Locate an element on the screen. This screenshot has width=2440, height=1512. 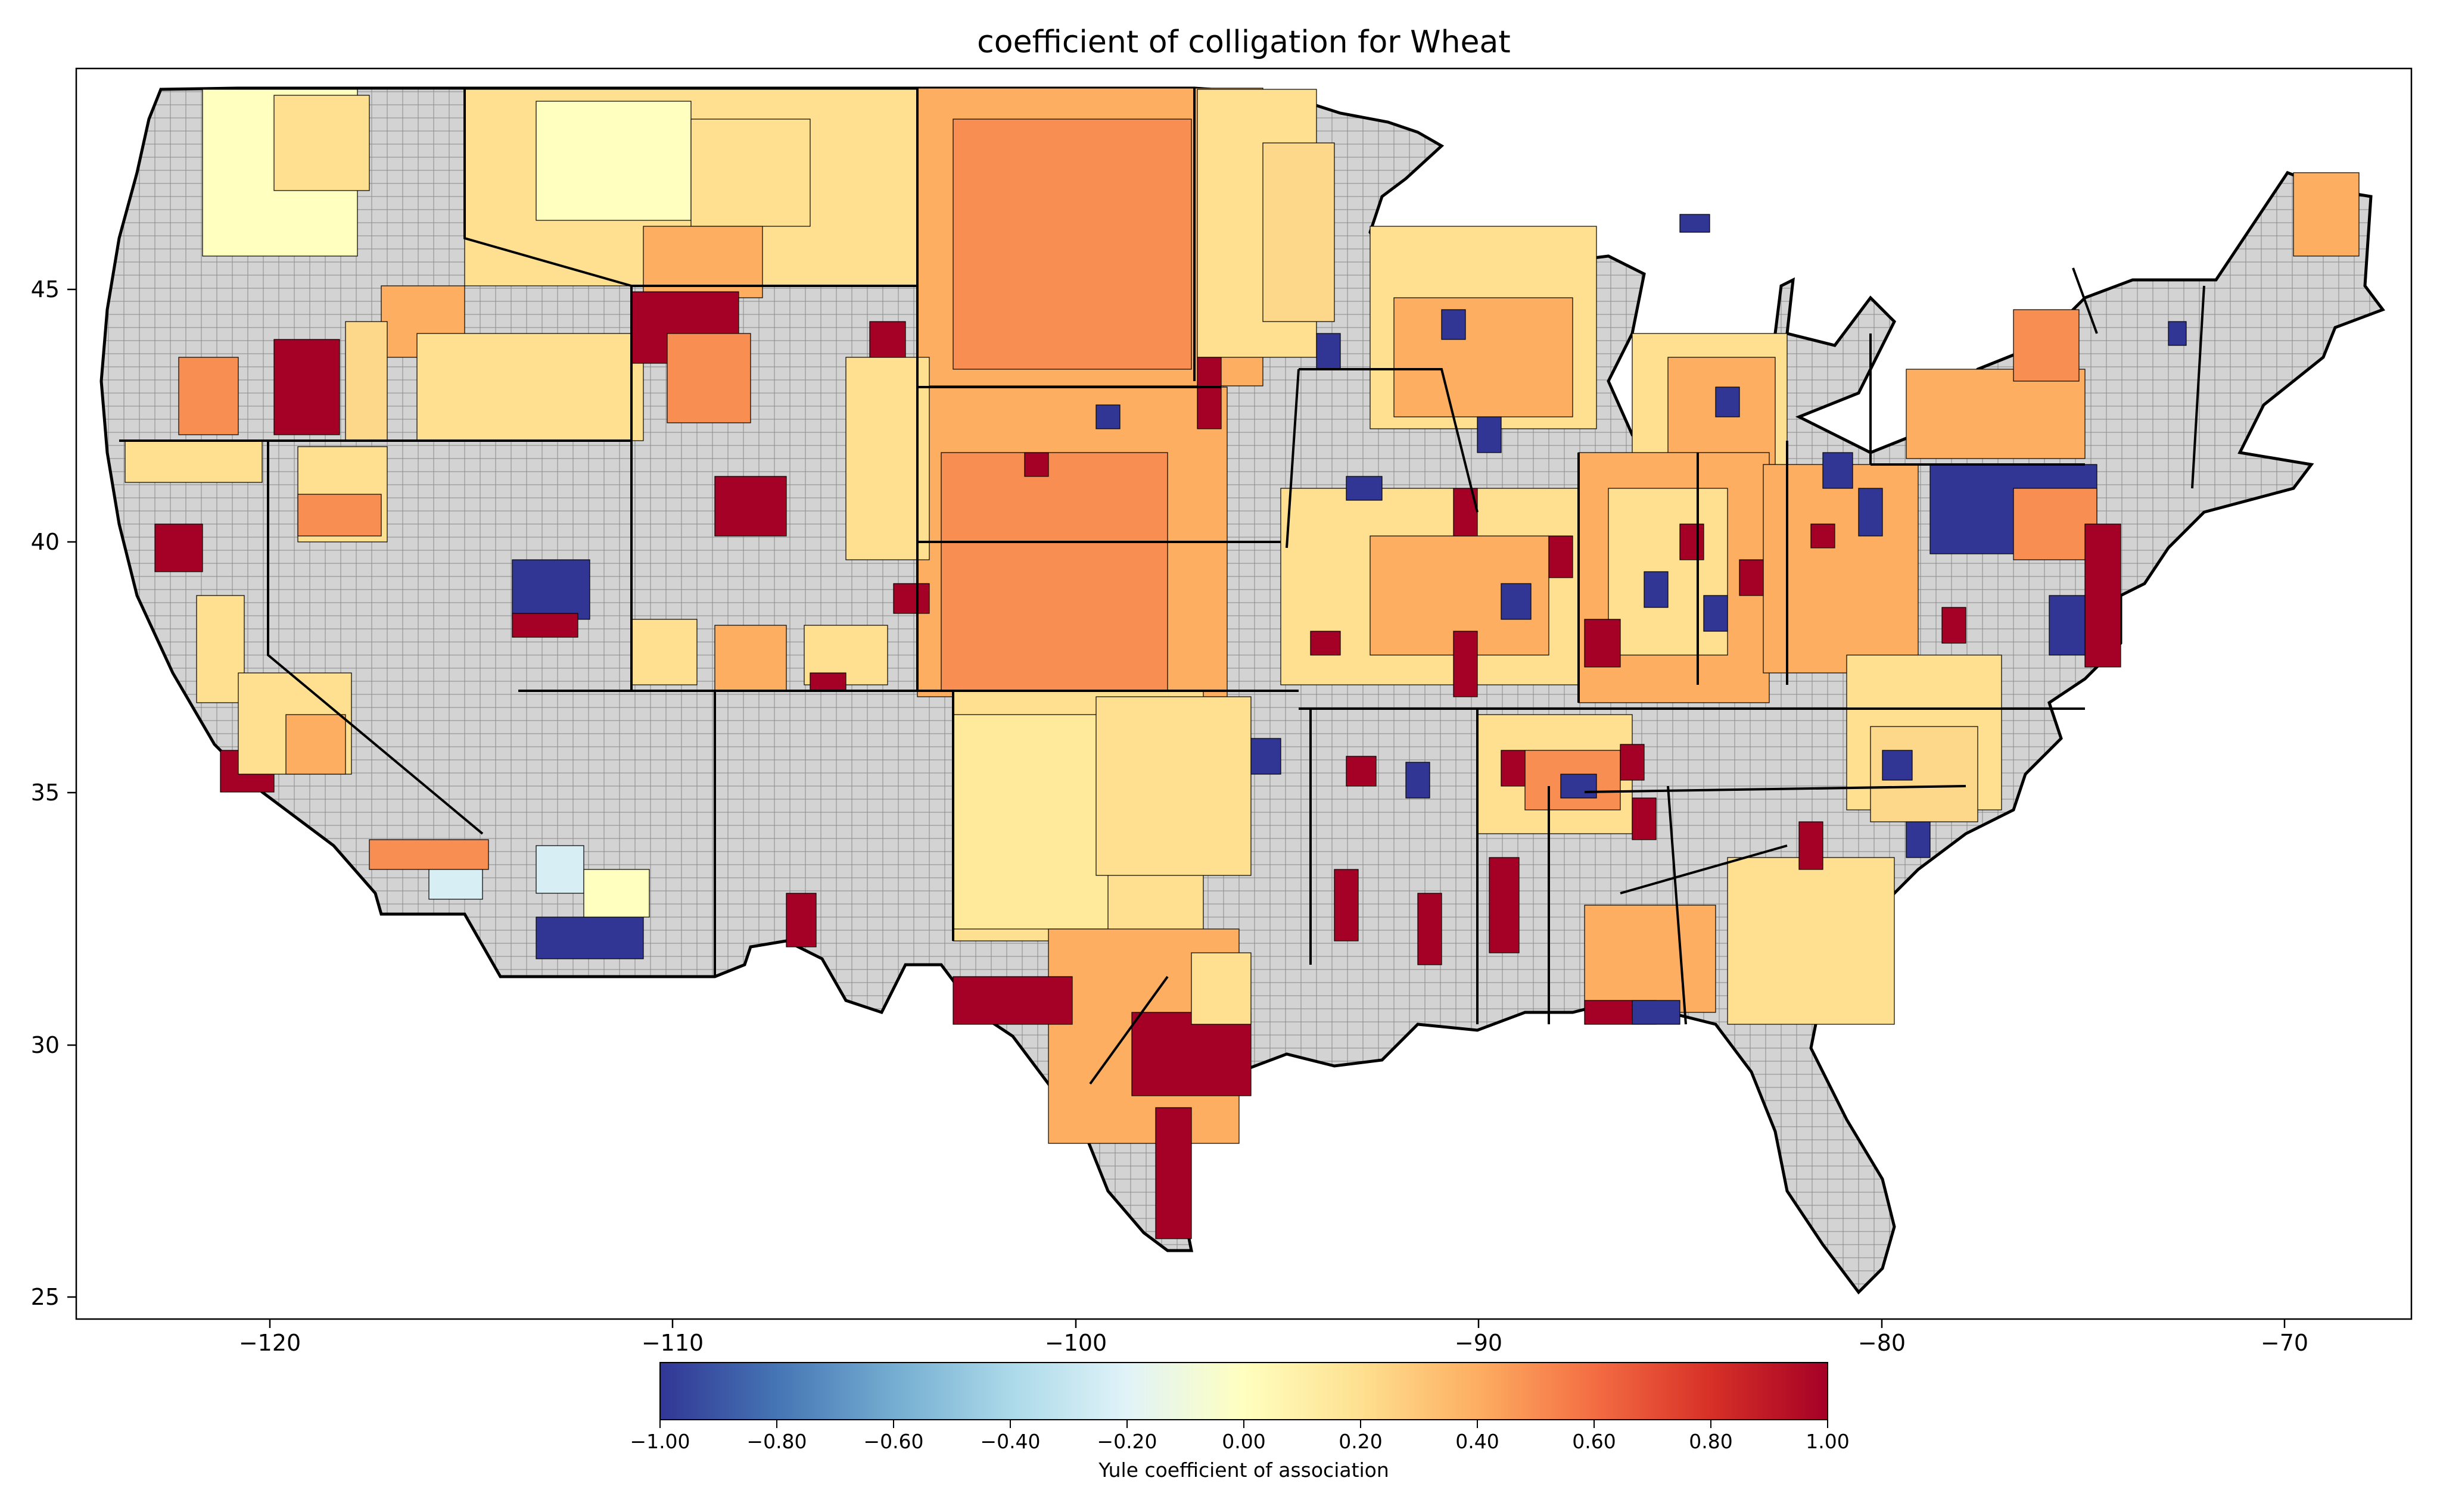
x-tick-label: −90 is located at coordinates (1478, 1343).